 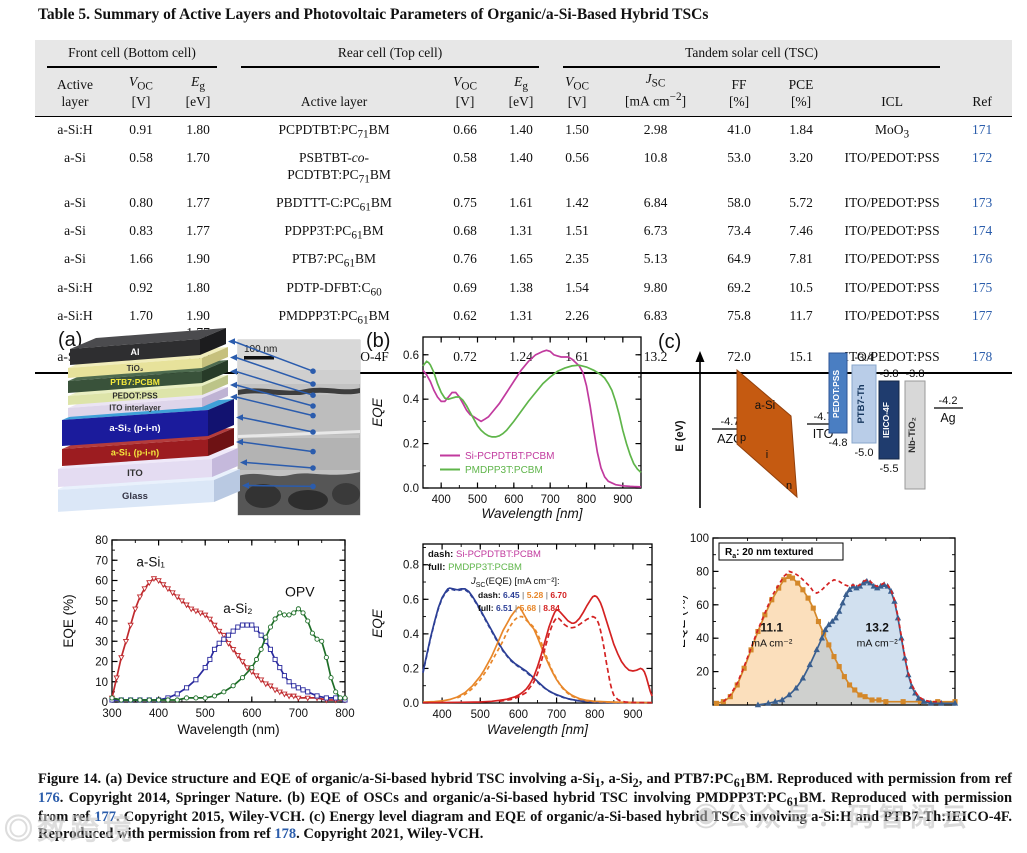 I want to click on device-layer-label: a-Si₂ (p-i-n), so click(x=134, y=428).